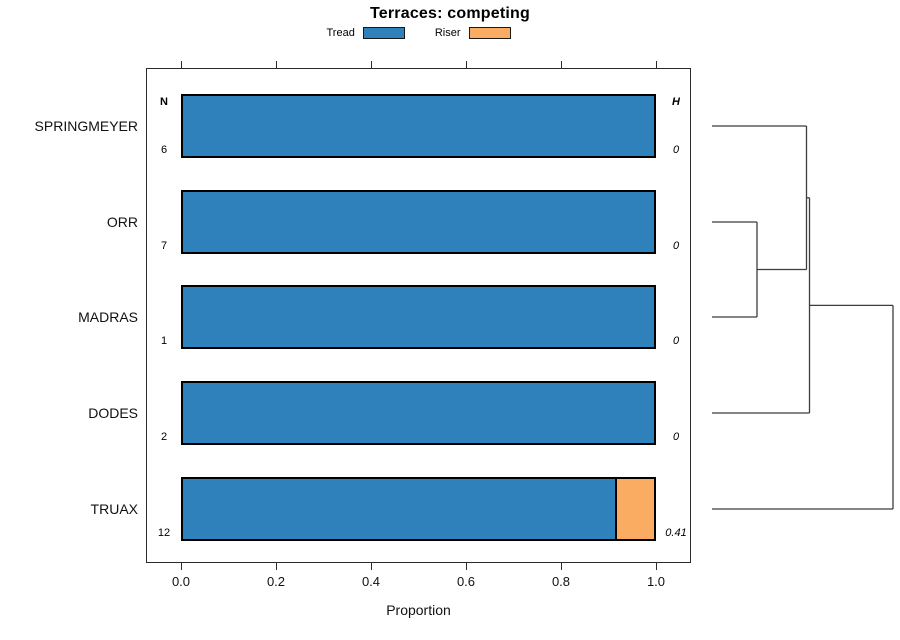 This screenshot has height=640, width=900. Describe the element at coordinates (676, 533) in the screenshot. I see `h-value: 0.41` at that location.